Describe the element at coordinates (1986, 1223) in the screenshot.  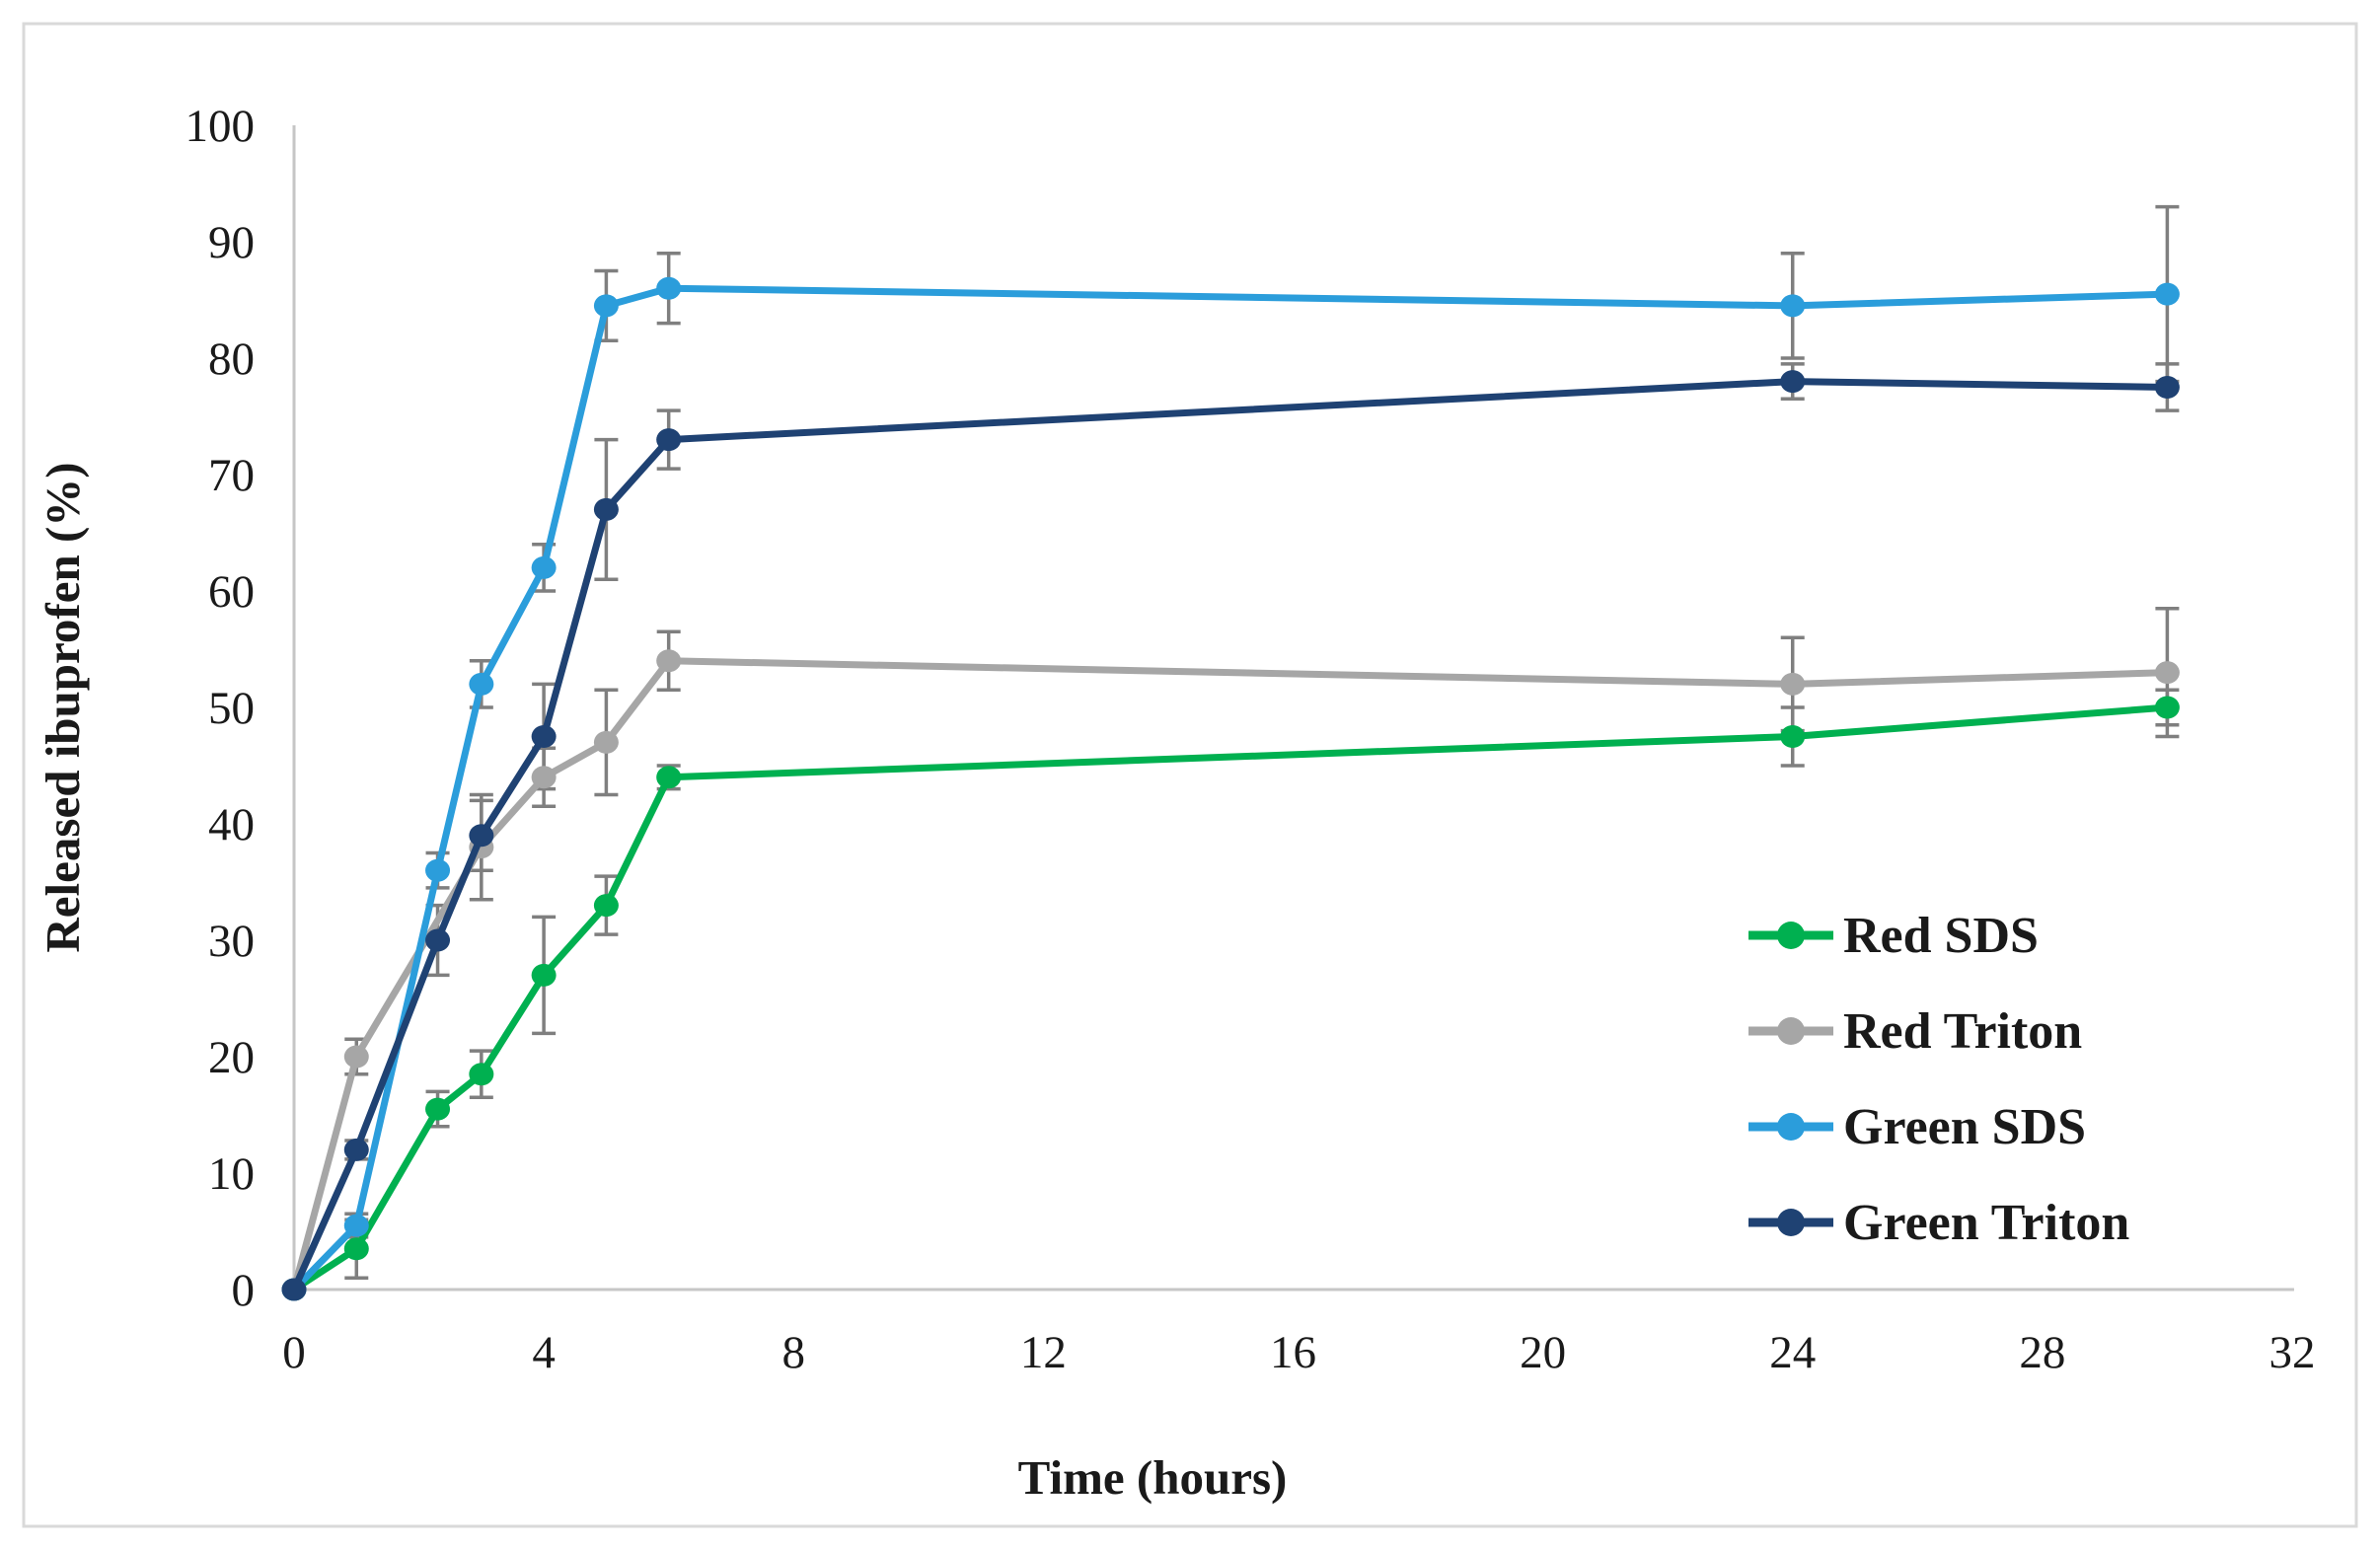
I see `legend-label-green-triton: Green Triton` at that location.